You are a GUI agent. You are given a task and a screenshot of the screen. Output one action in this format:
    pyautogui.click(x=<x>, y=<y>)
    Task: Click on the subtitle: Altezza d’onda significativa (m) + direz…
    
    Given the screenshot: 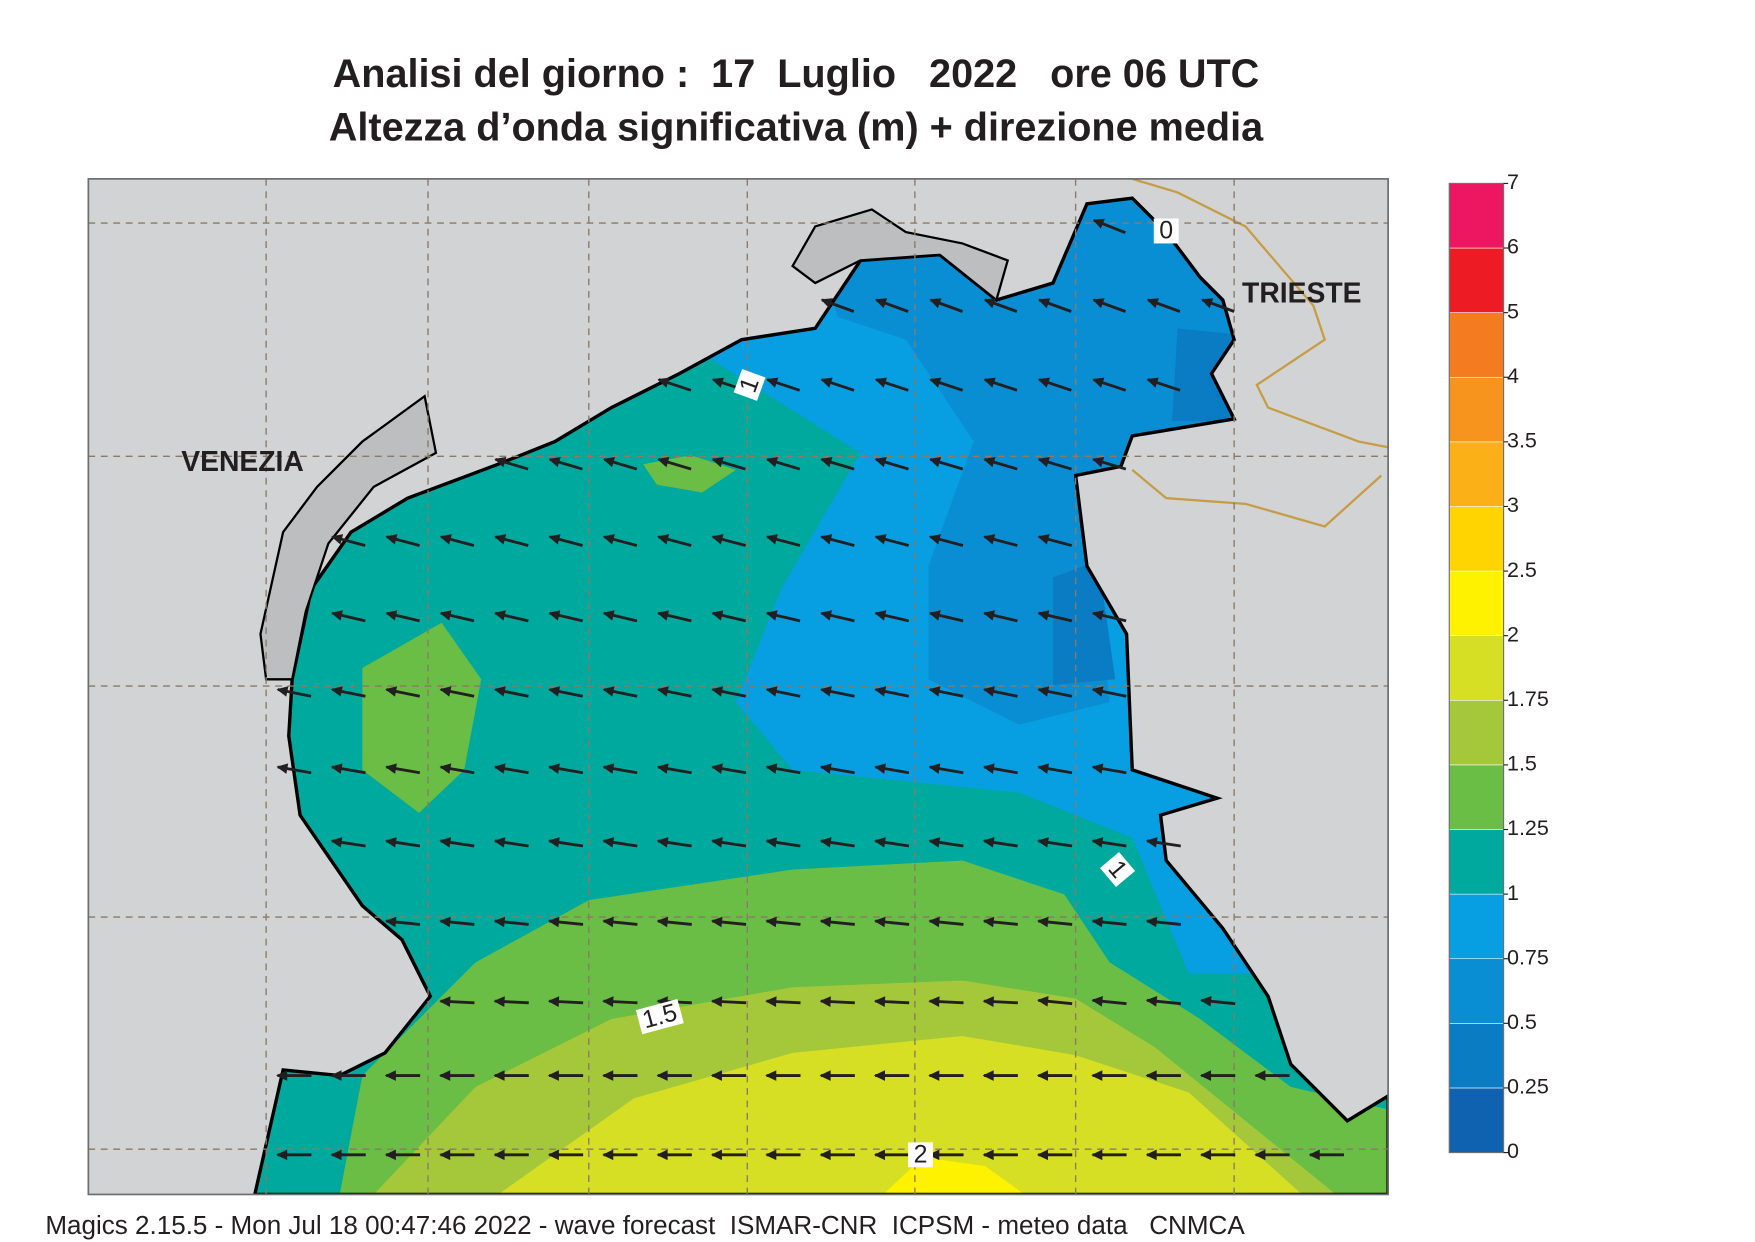 What is the action you would take?
    pyautogui.click(x=796, y=127)
    